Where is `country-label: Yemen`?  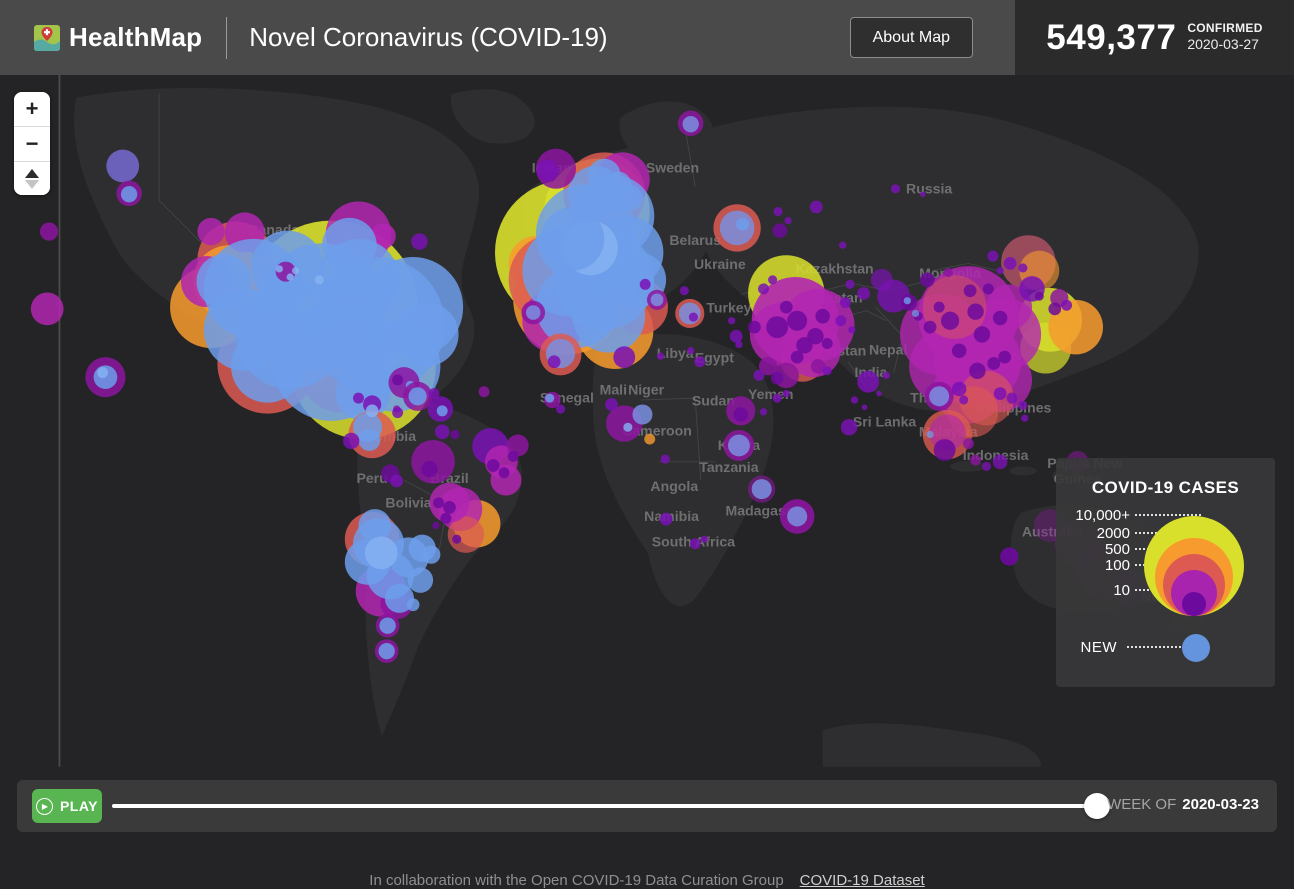 country-label: Yemen is located at coordinates (770, 394).